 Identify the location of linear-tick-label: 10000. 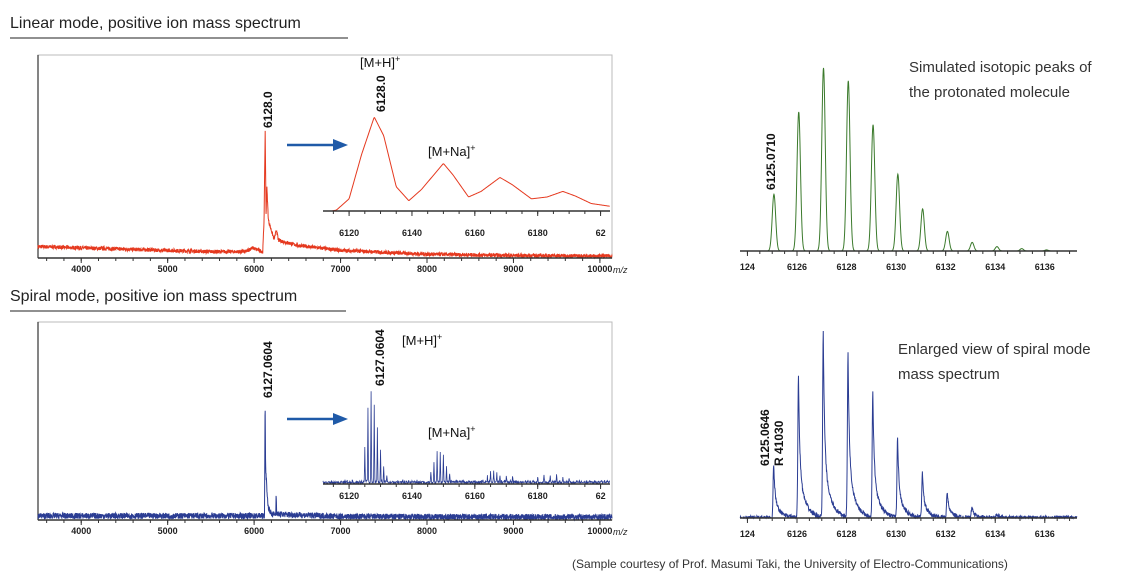
(599, 269).